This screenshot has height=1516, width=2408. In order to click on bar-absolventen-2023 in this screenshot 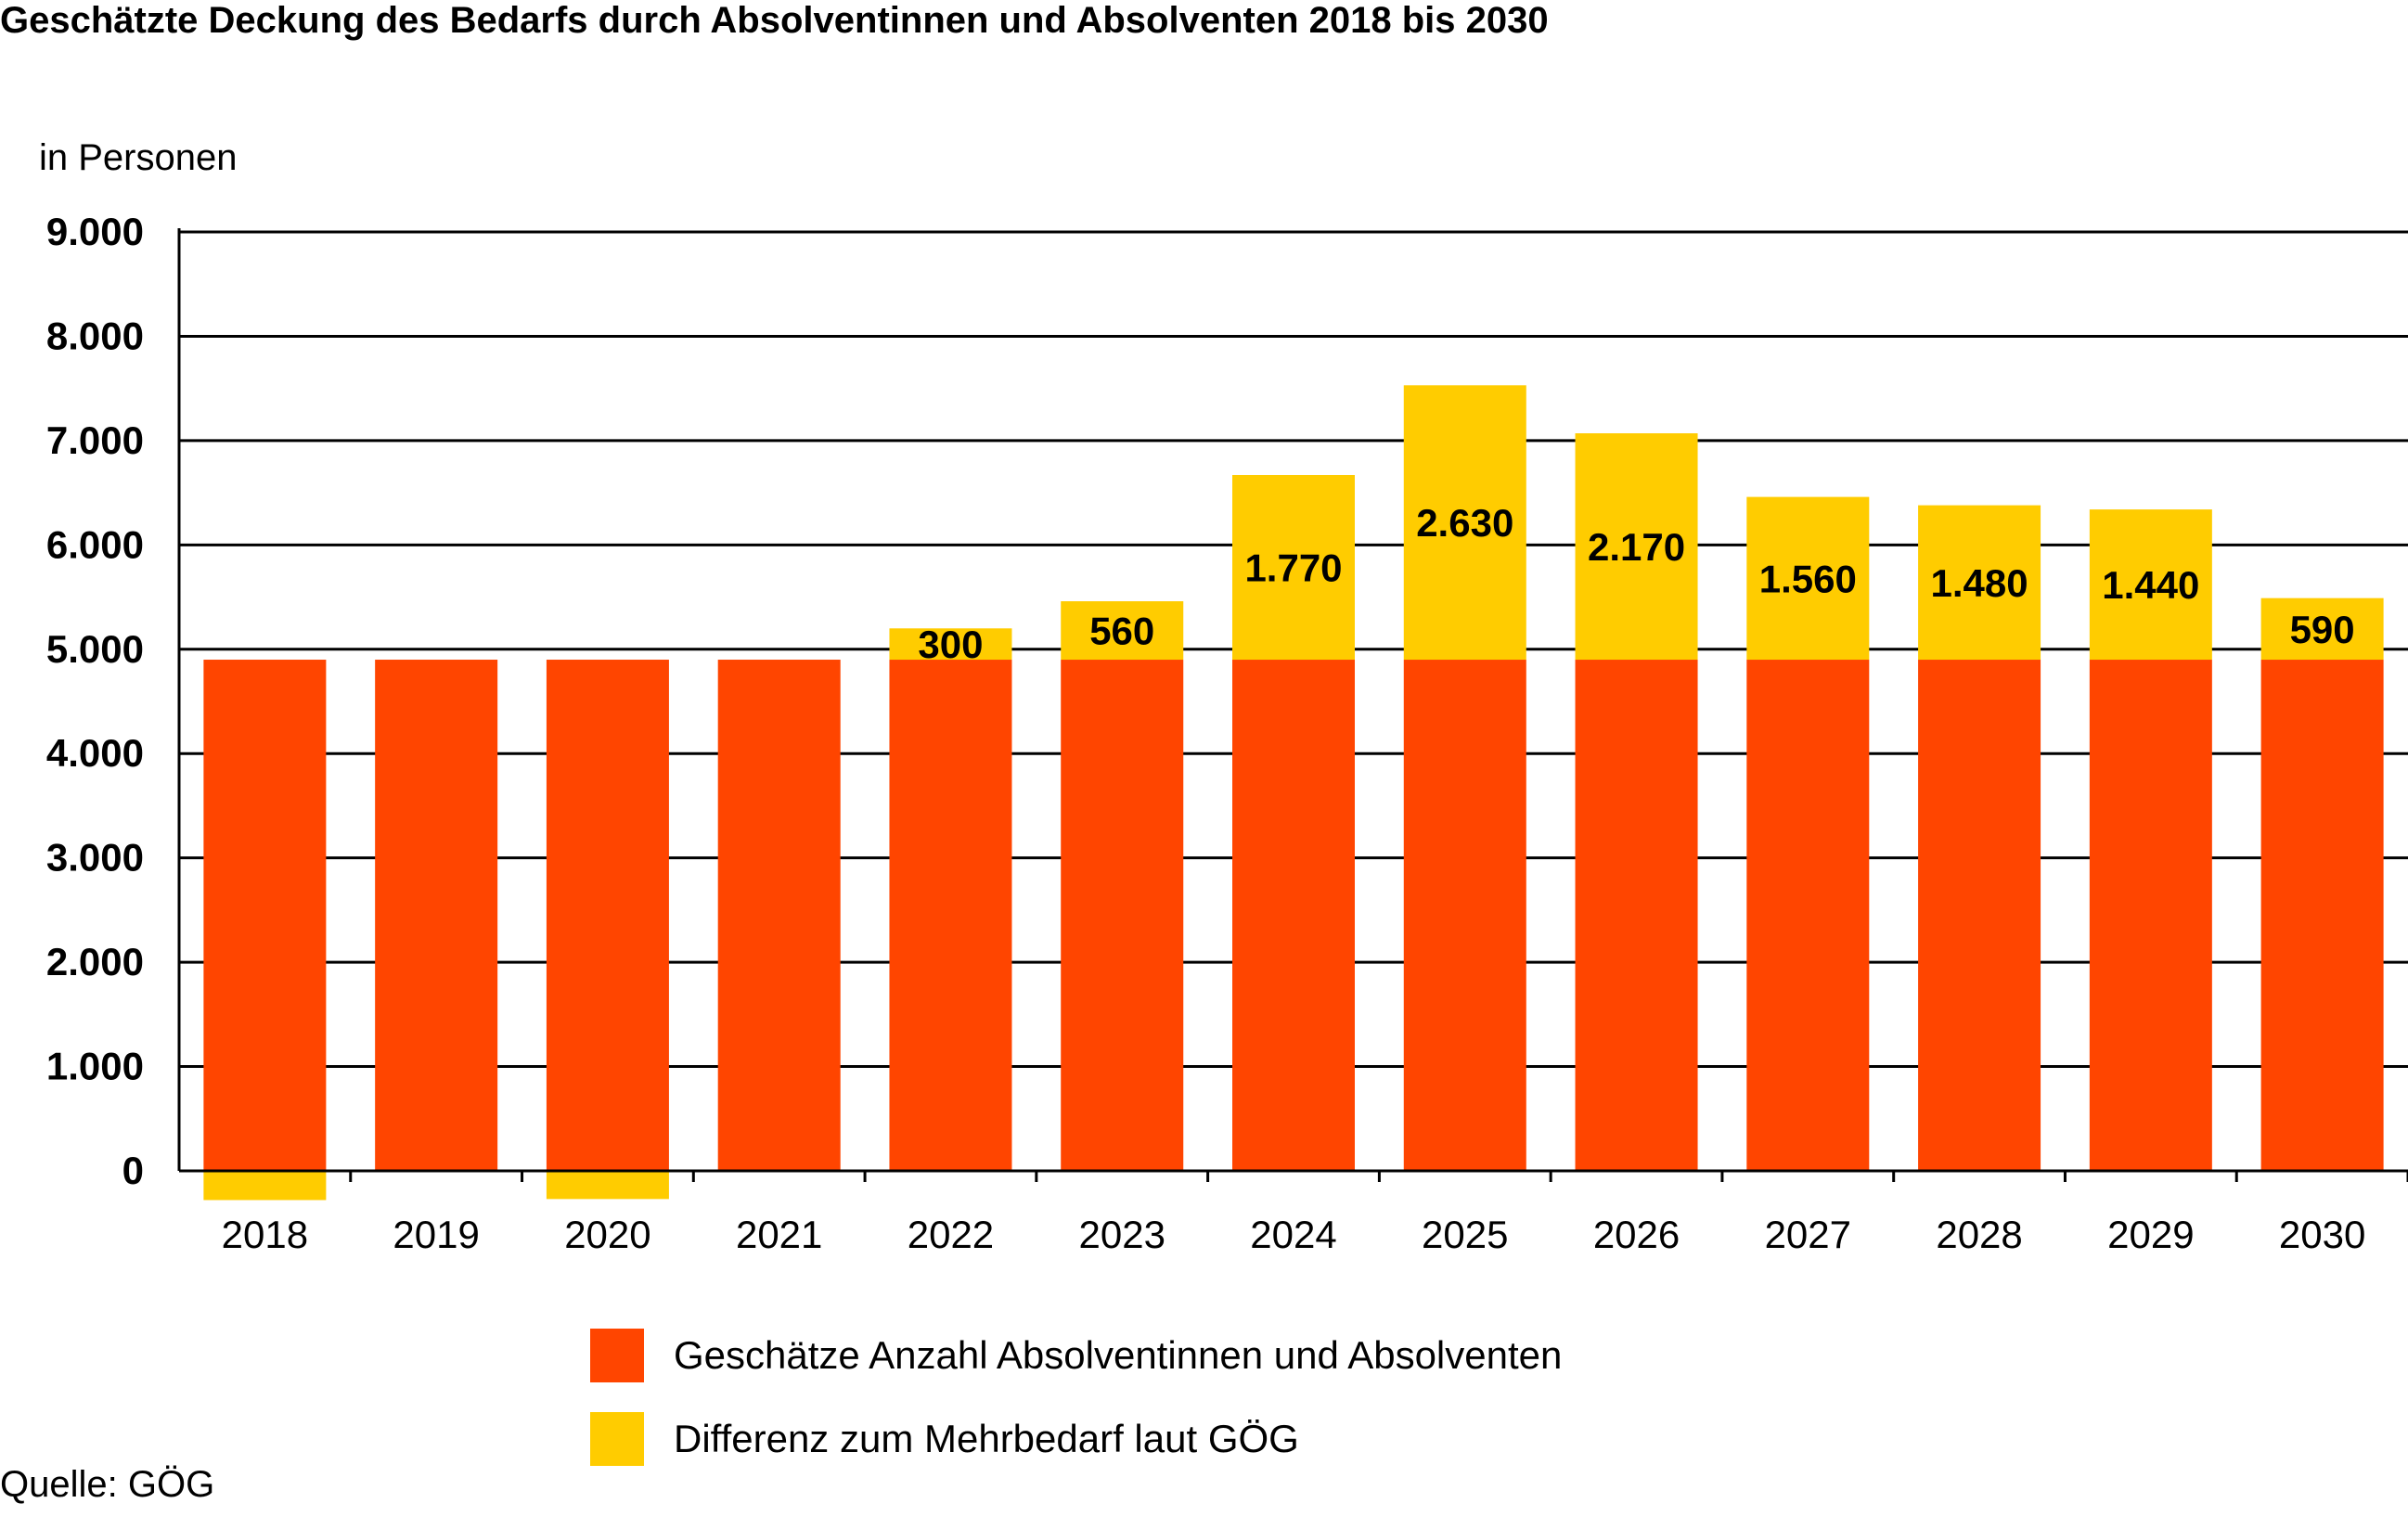, I will do `click(1123, 915)`.